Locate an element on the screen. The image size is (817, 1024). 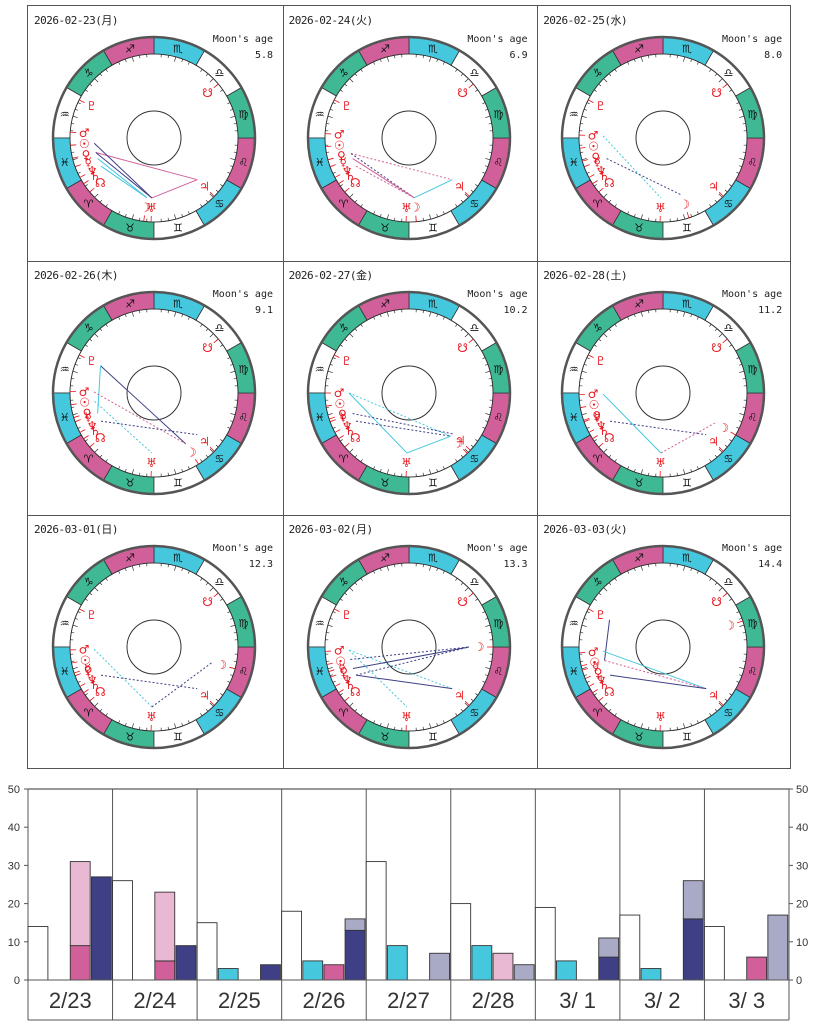
leo-icon: ♌ is located at coordinates (243, 417).